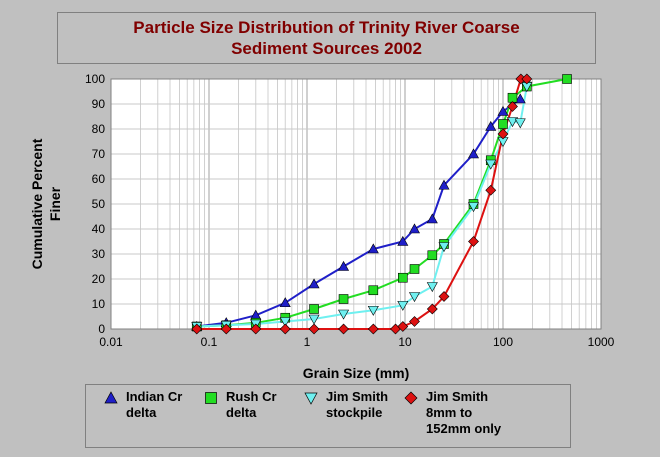  What do you see at coordinates (326, 48) in the screenshot?
I see `chart-title-line2: Sediment Sources 2002` at bounding box center [326, 48].